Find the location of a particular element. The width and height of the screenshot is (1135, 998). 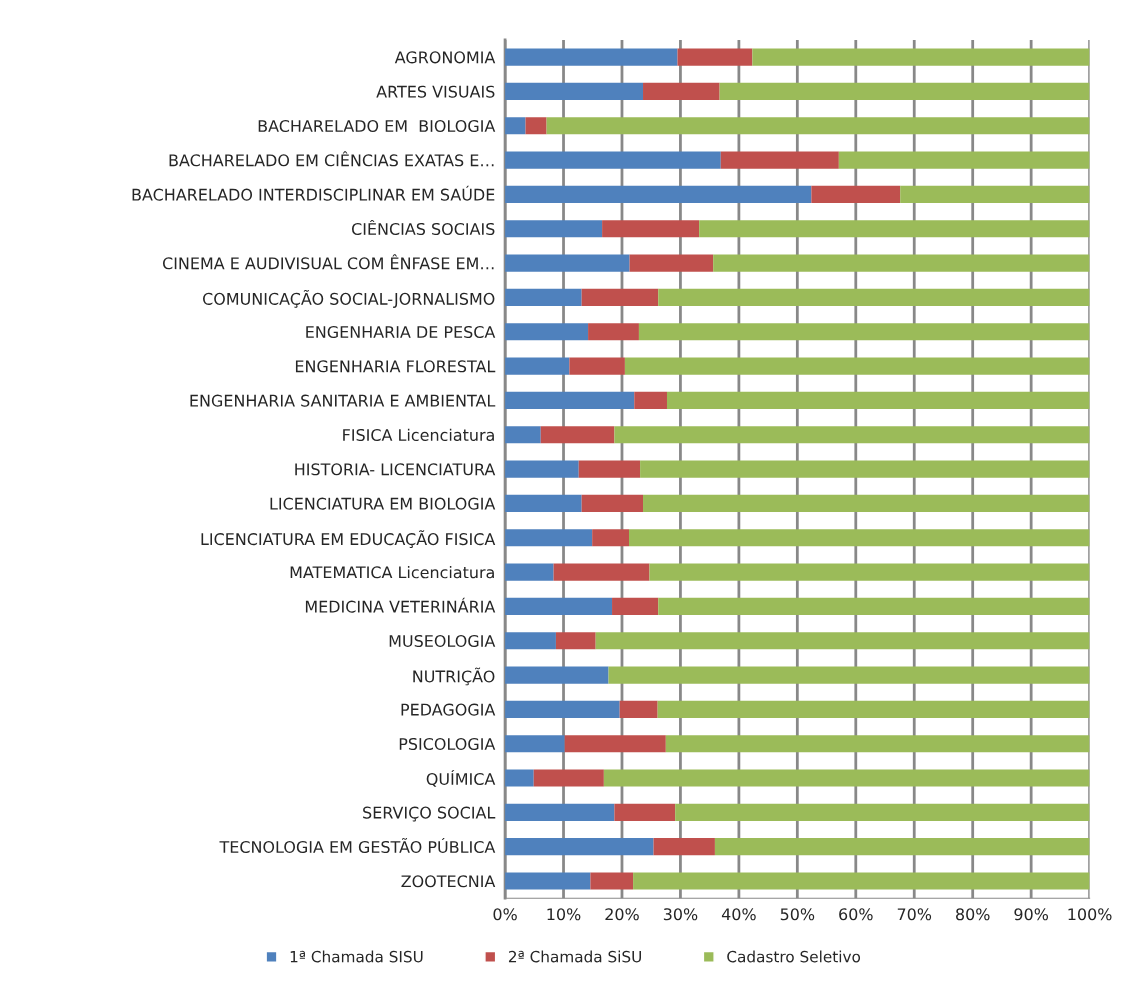

y-tick-label: ENGENHARIA SANITARIA E AMBIENTAL is located at coordinates (343, 400).